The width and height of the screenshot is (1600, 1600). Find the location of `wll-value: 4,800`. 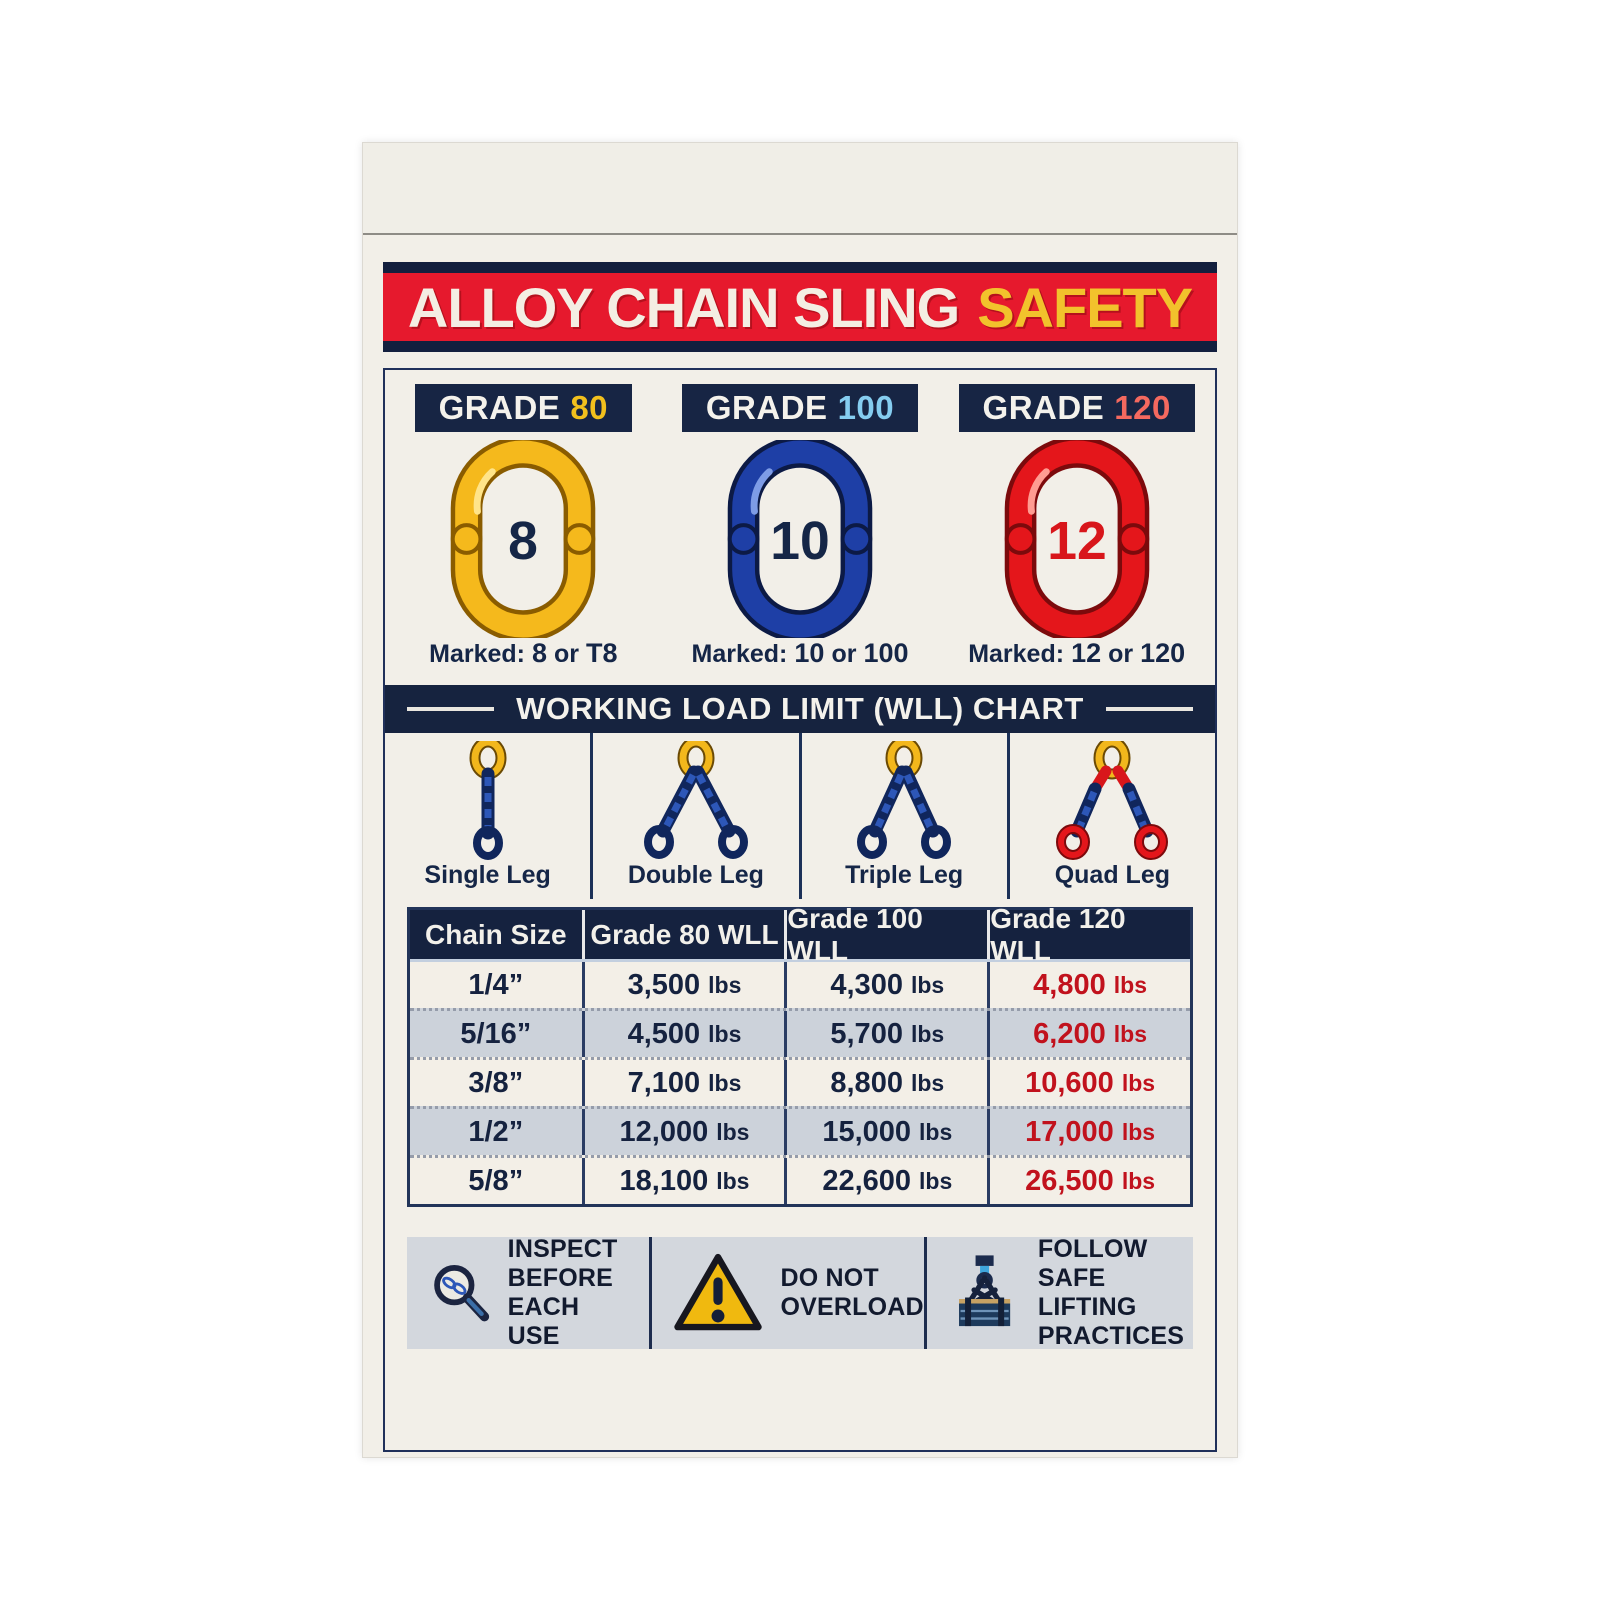

wll-value: 4,800 is located at coordinates (1069, 984).